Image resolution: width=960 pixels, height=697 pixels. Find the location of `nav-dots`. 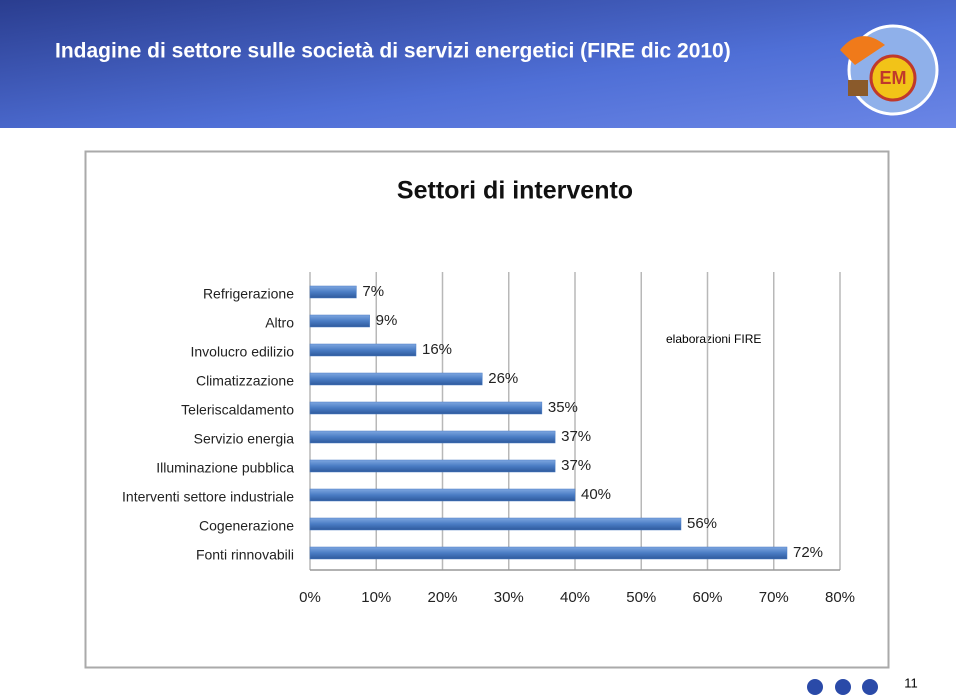

nav-dots is located at coordinates (842, 687).